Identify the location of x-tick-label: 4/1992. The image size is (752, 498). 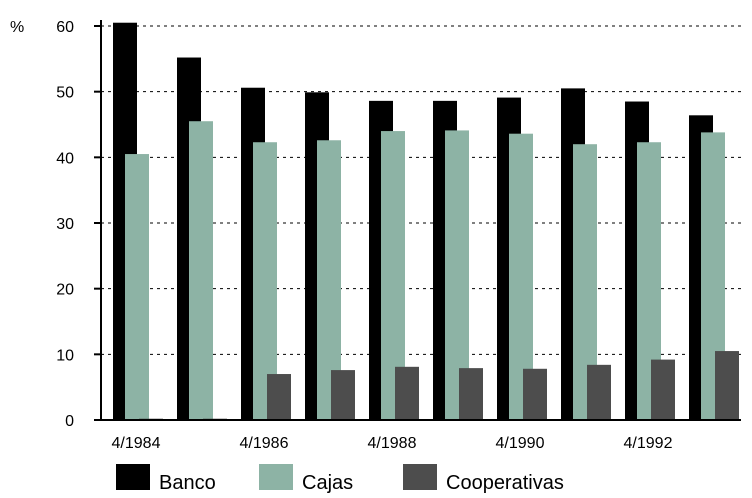
(648, 443).